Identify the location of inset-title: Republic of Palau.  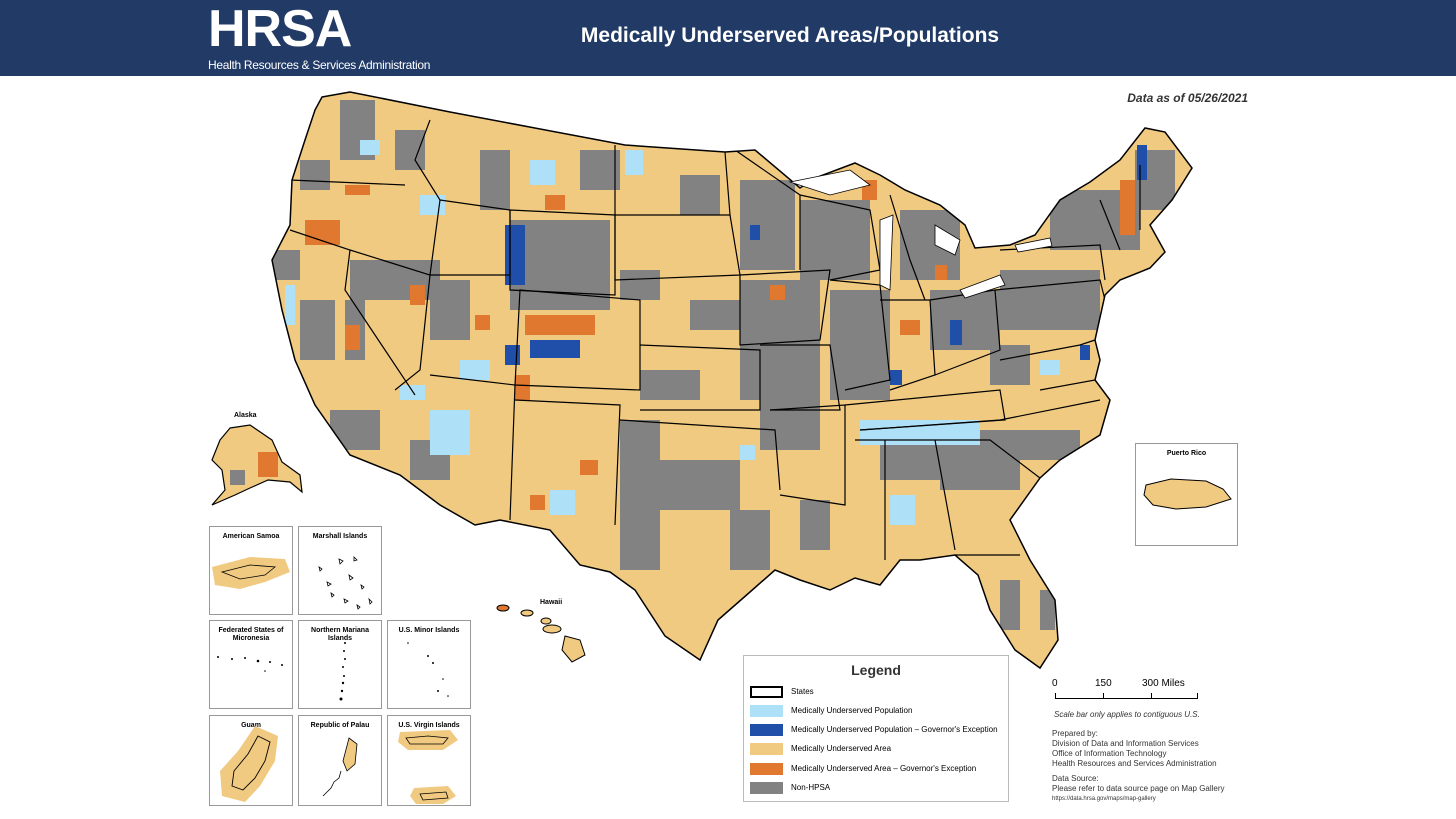
(340, 725).